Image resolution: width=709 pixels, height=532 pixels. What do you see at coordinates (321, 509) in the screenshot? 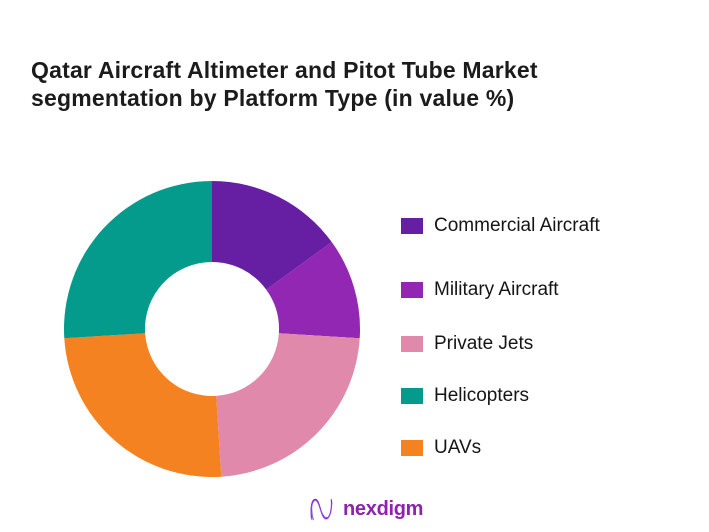
I see `nexdigm-logo-mark-icon` at bounding box center [321, 509].